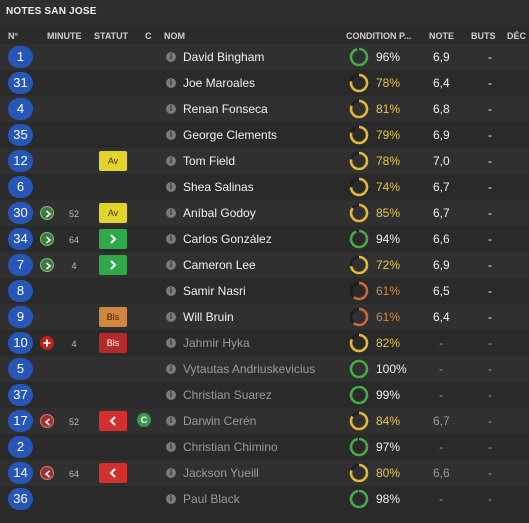  I want to click on header-dec: DÉC, so click(517, 36).